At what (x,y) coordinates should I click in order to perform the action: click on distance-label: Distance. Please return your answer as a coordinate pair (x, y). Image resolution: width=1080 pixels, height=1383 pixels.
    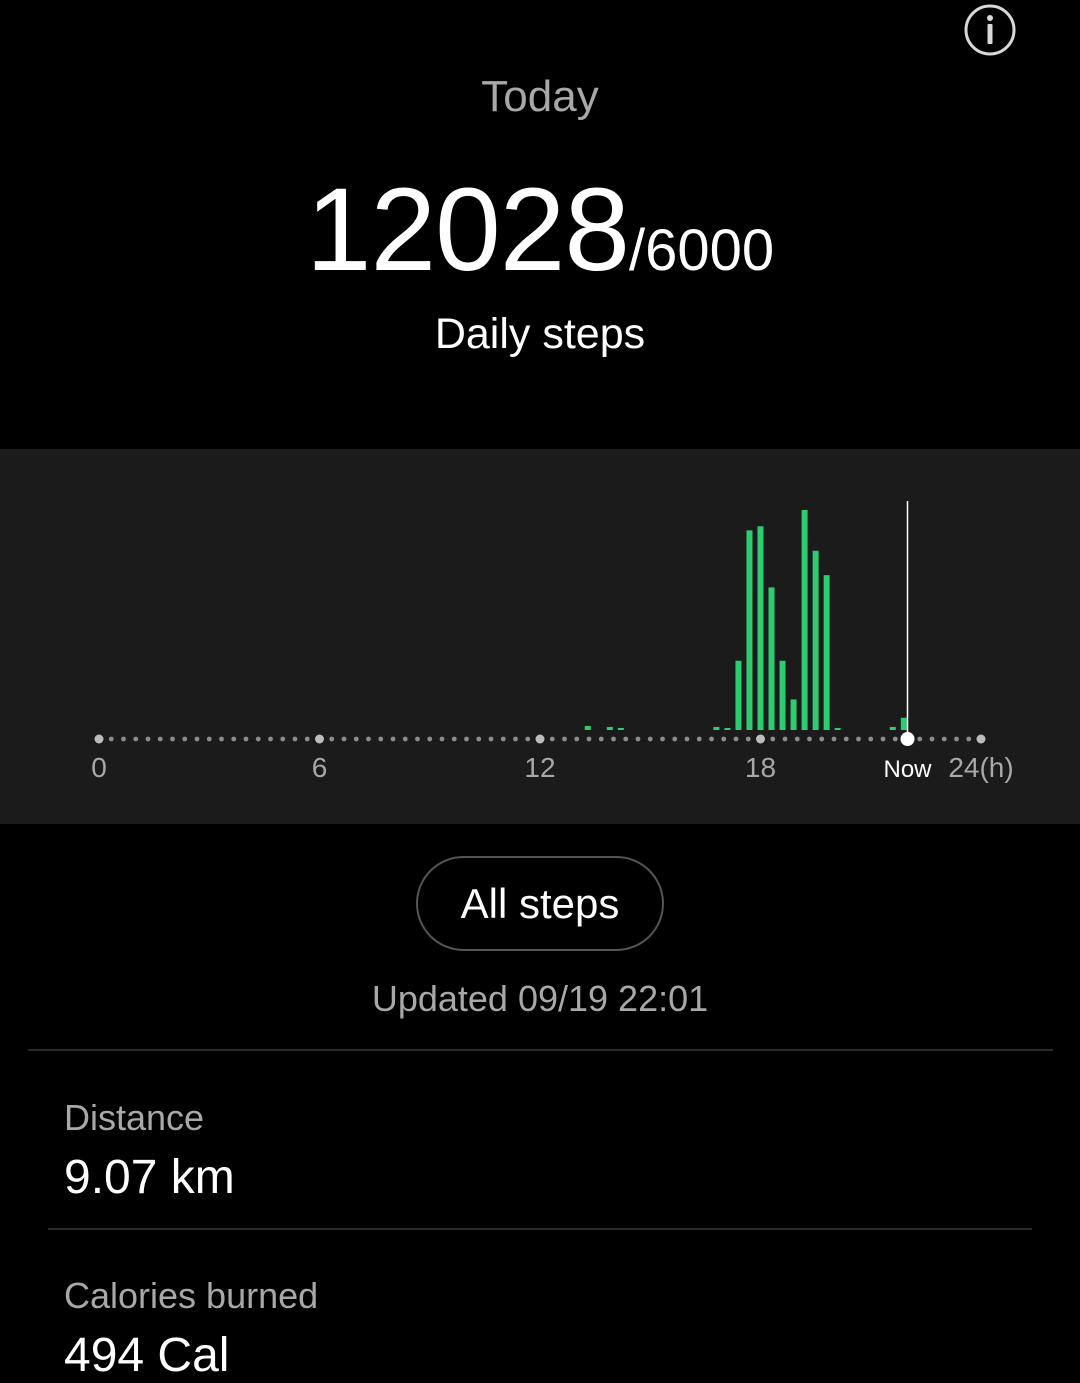
    Looking at the image, I should click on (134, 1117).